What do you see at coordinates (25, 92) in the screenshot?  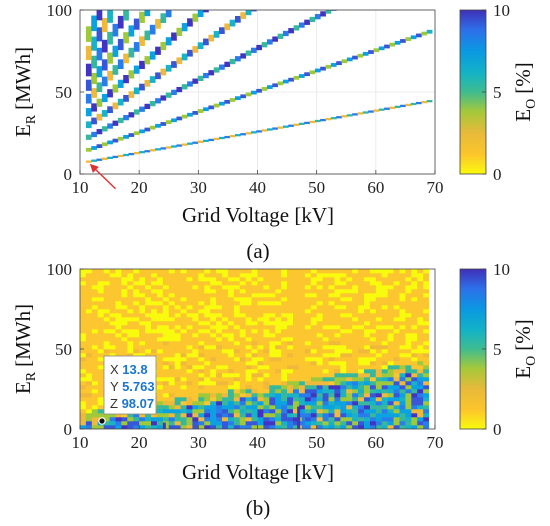 I see `svg-text: ER[MWh]` at bounding box center [25, 92].